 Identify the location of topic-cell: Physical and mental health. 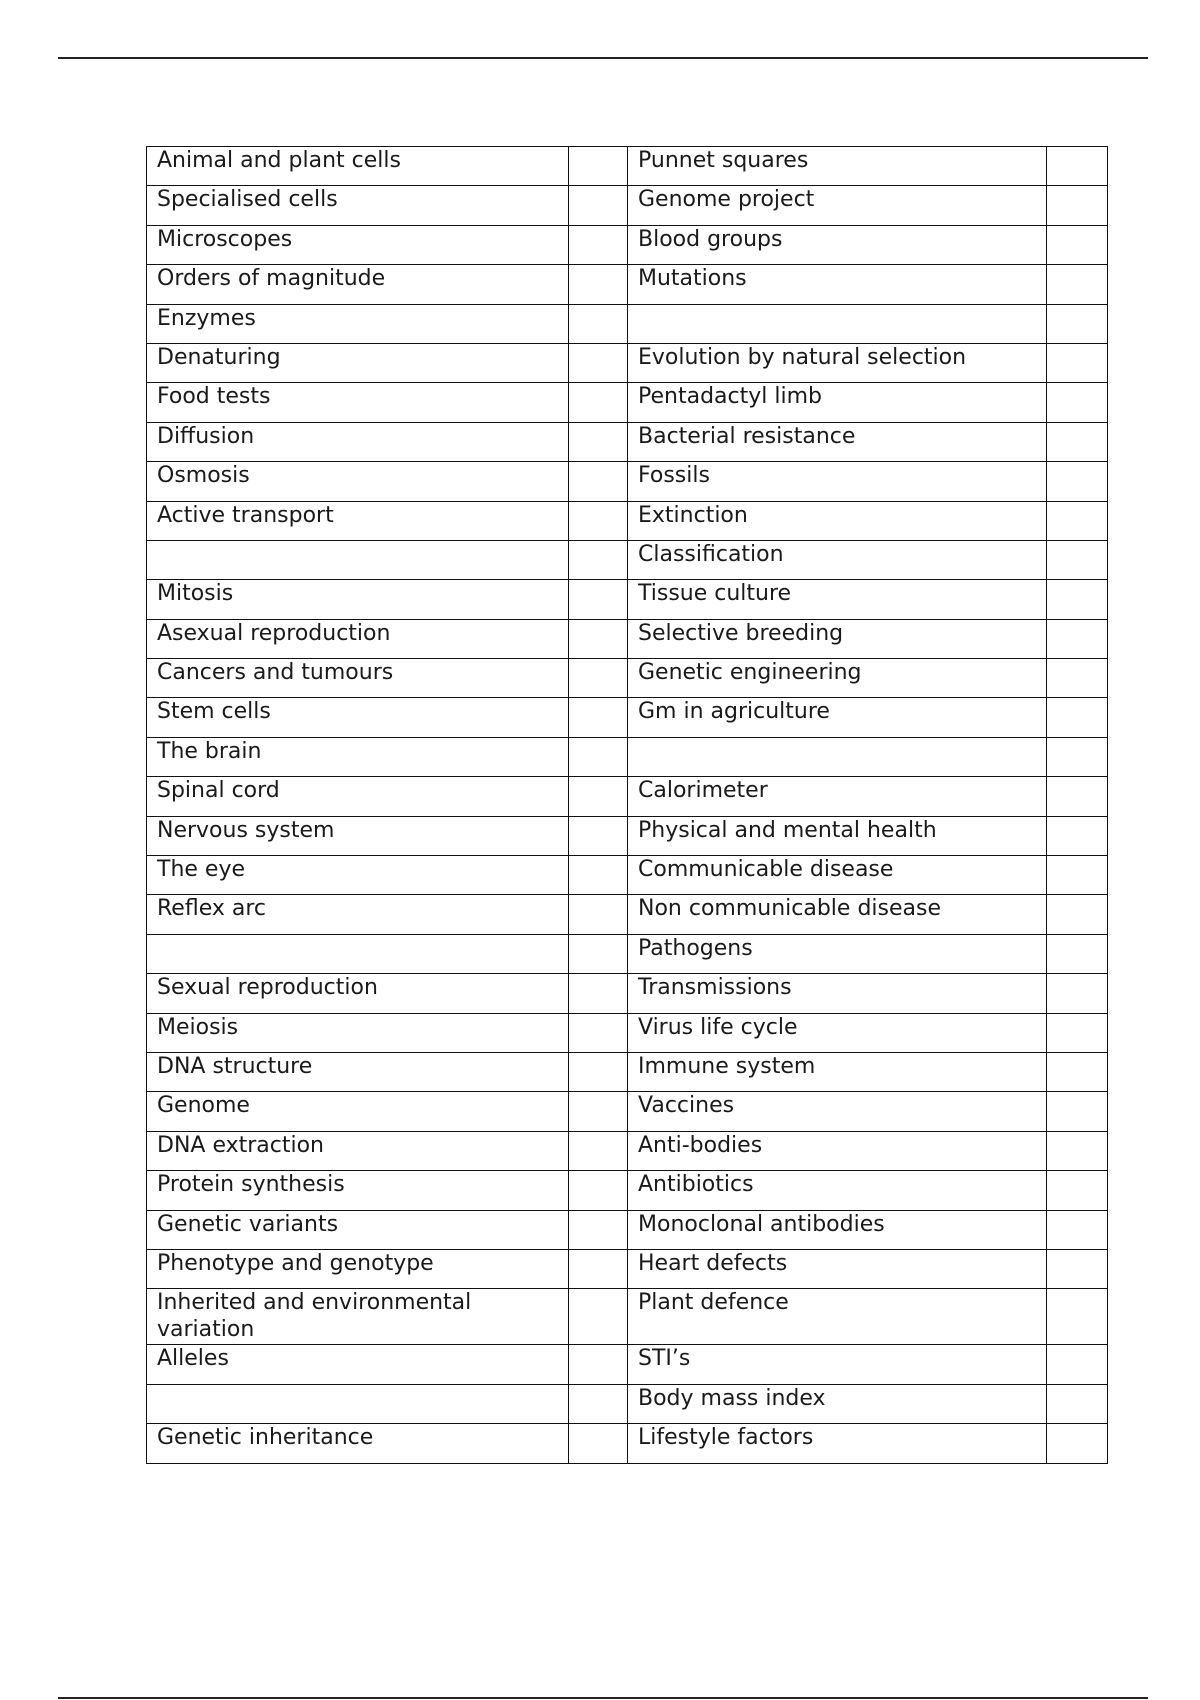
(837, 836).